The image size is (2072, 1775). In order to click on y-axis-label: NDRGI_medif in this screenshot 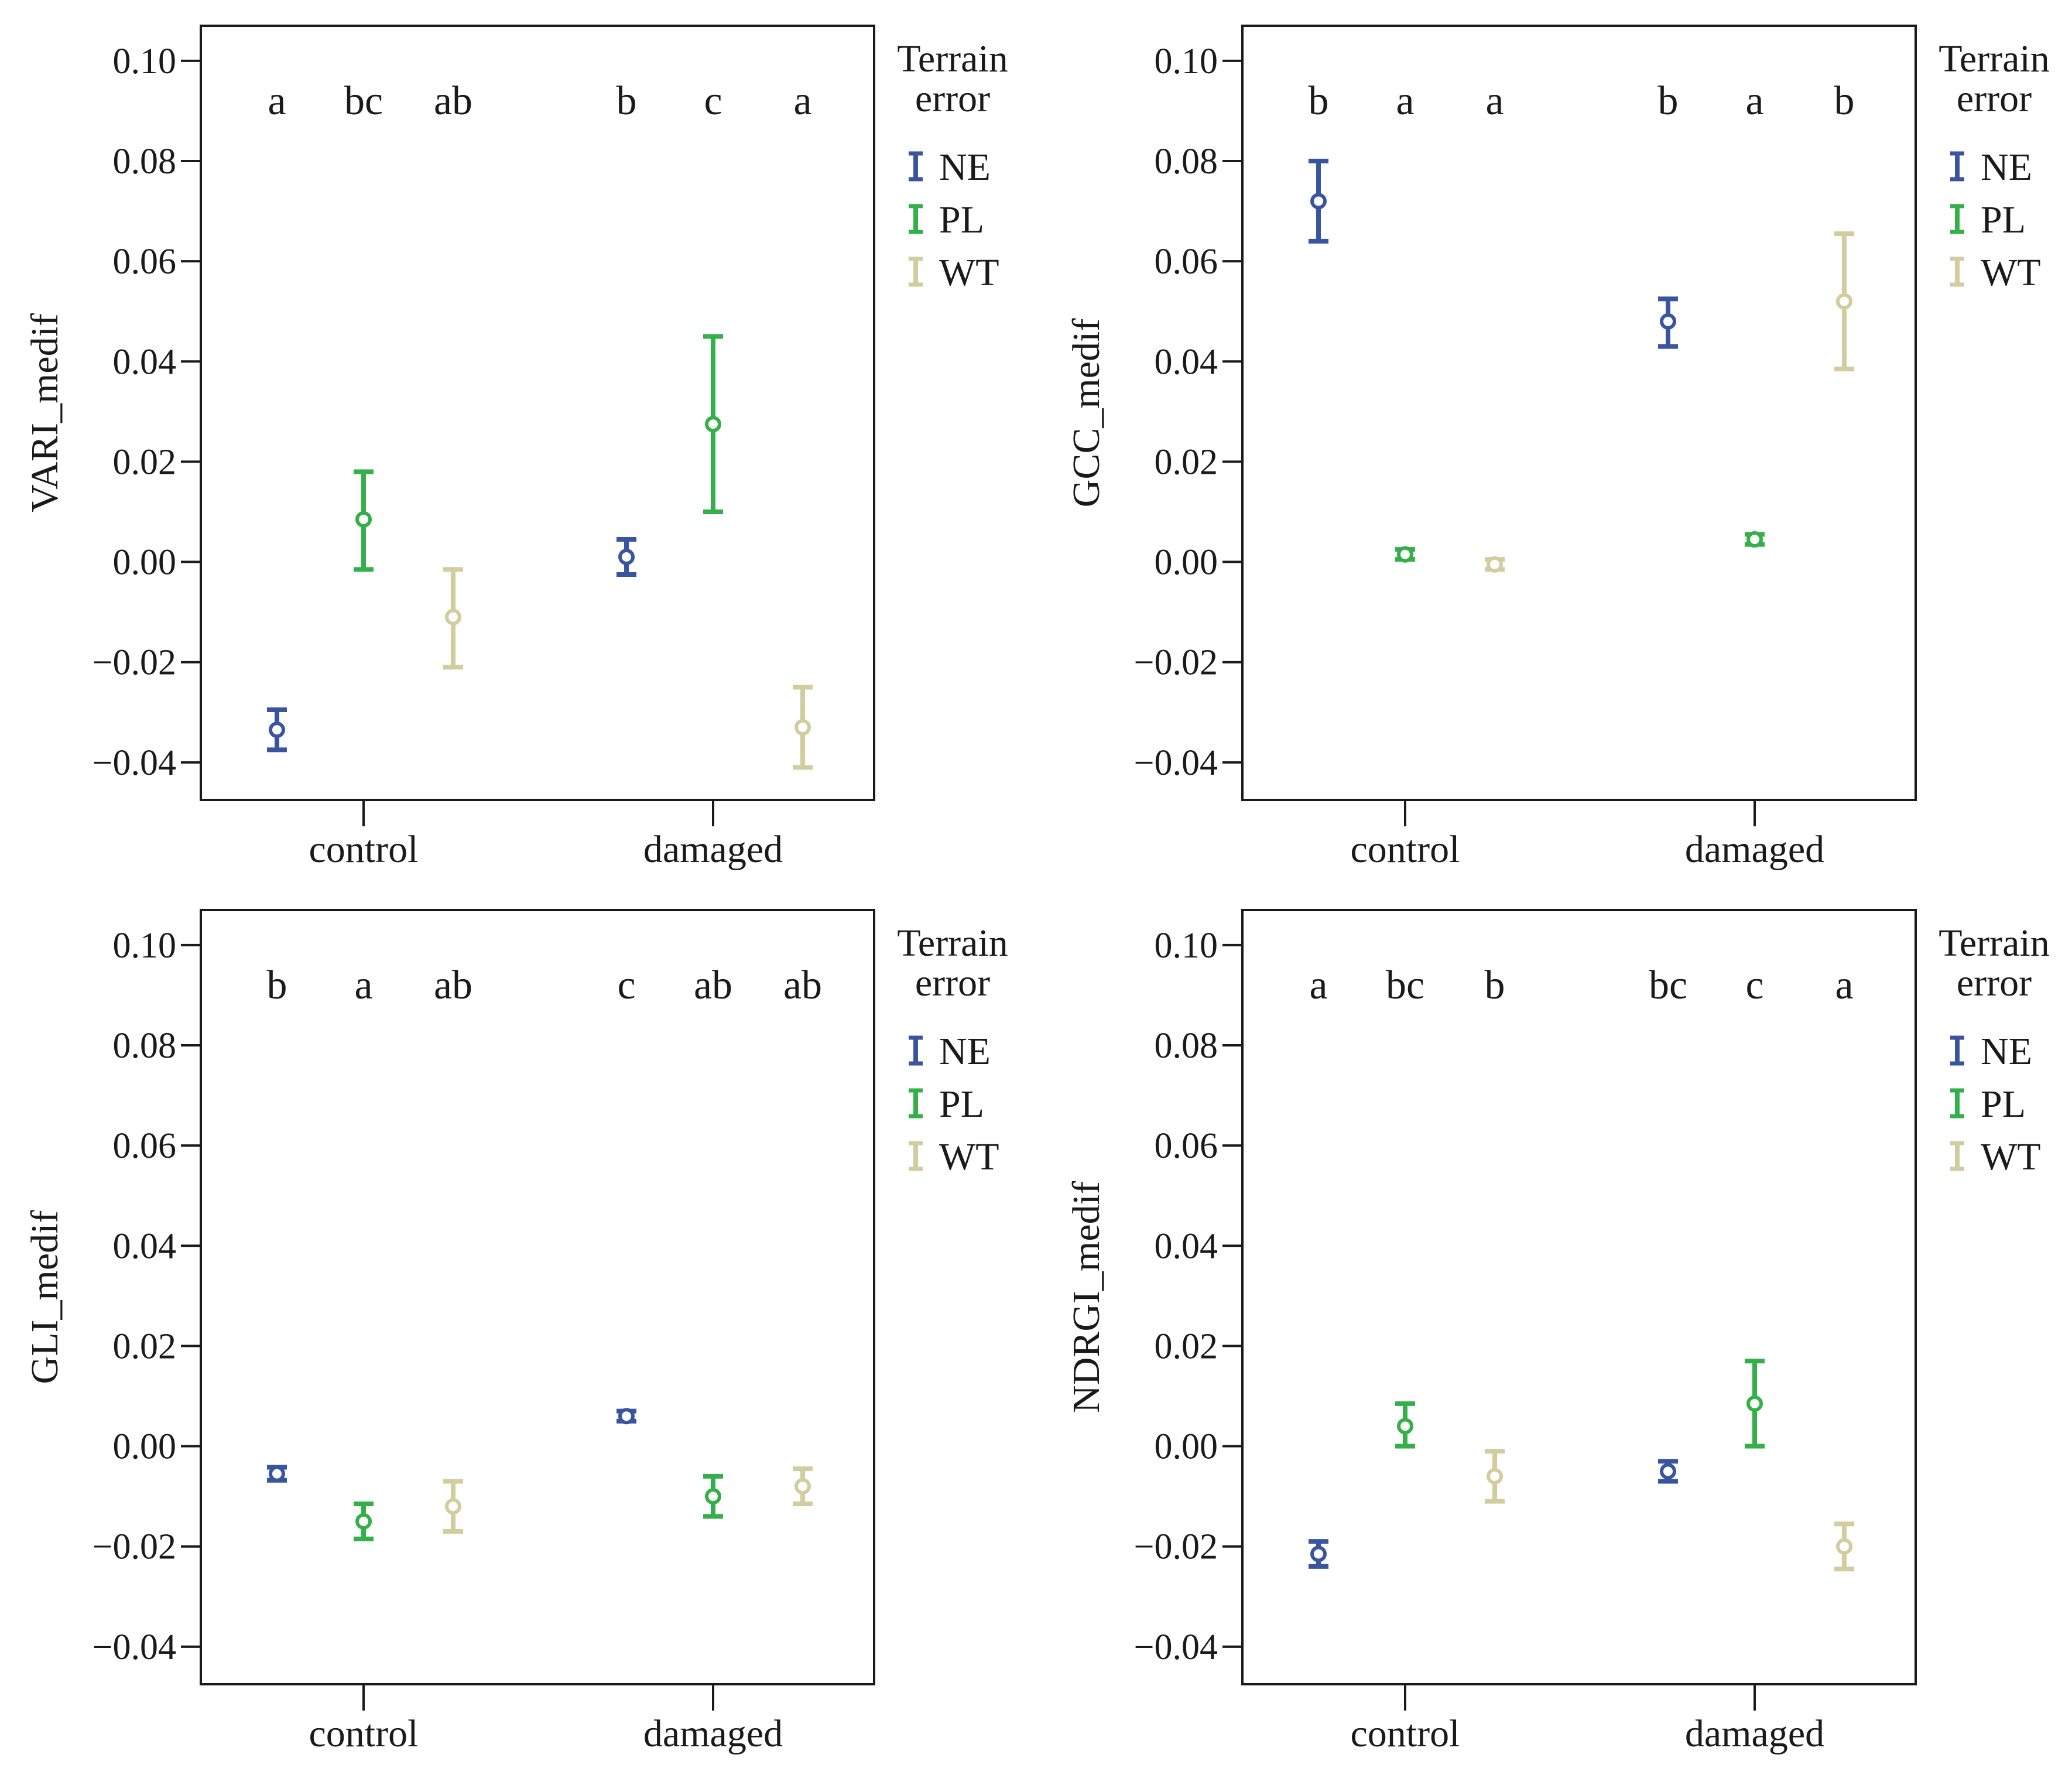, I will do `click(1086, 1297)`.